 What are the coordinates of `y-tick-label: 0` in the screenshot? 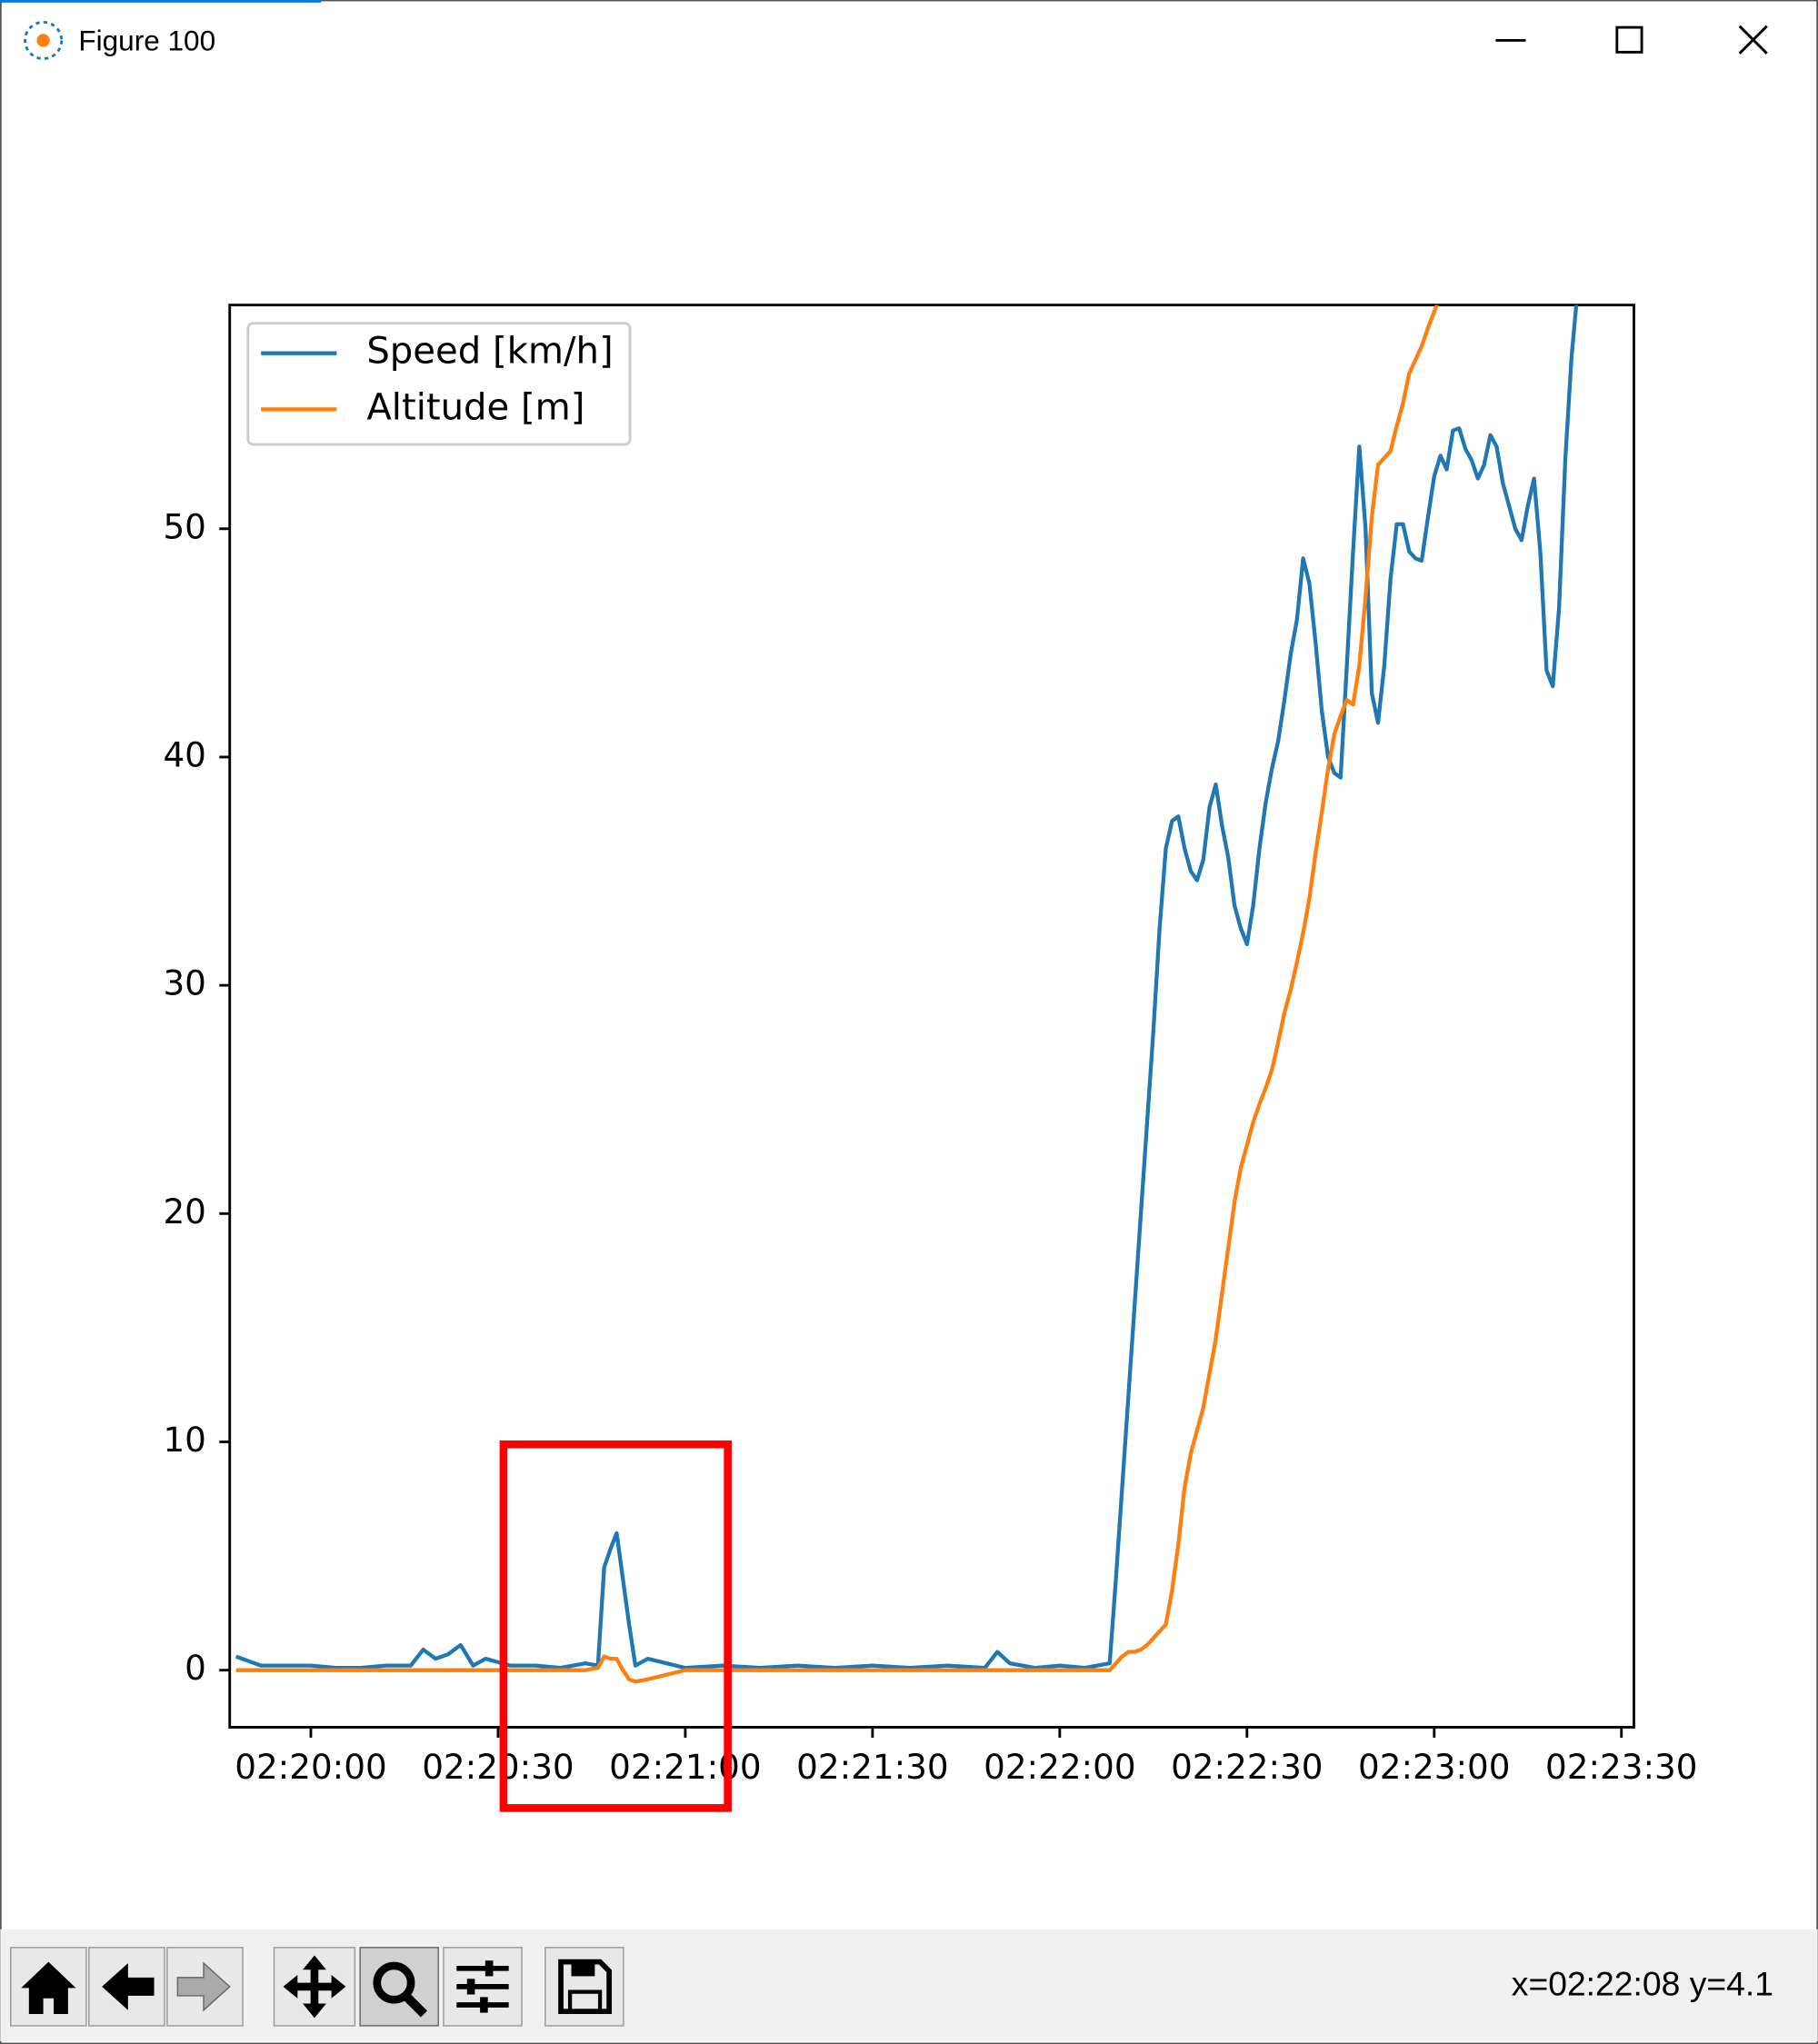 It's located at (196, 1668).